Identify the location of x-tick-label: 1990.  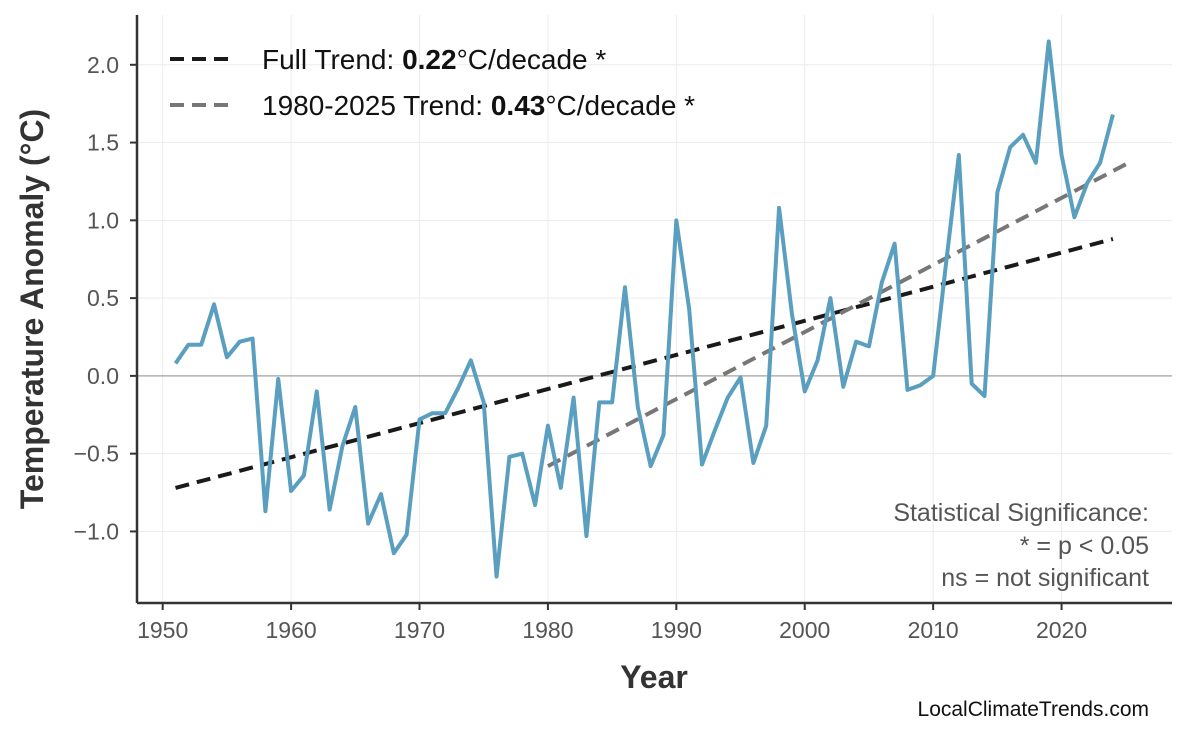
(676, 630).